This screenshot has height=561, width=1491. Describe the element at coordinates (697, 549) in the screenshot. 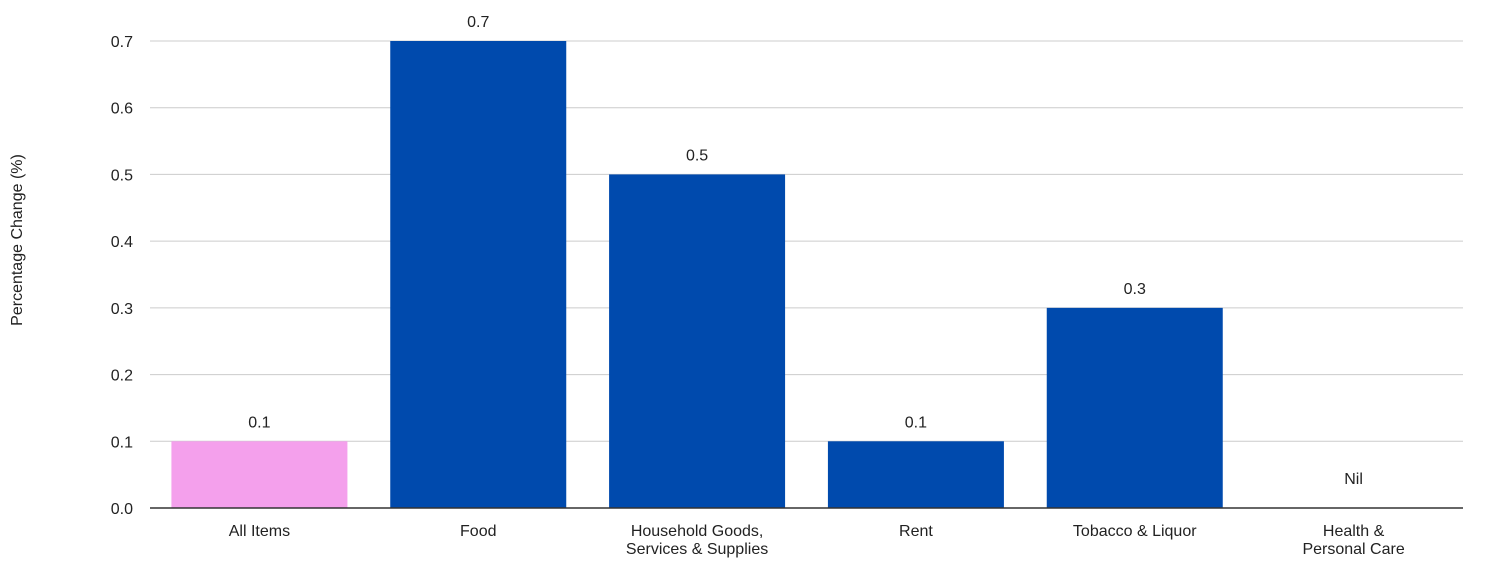

I see `x-tick-label-line: Services & Supplies` at that location.